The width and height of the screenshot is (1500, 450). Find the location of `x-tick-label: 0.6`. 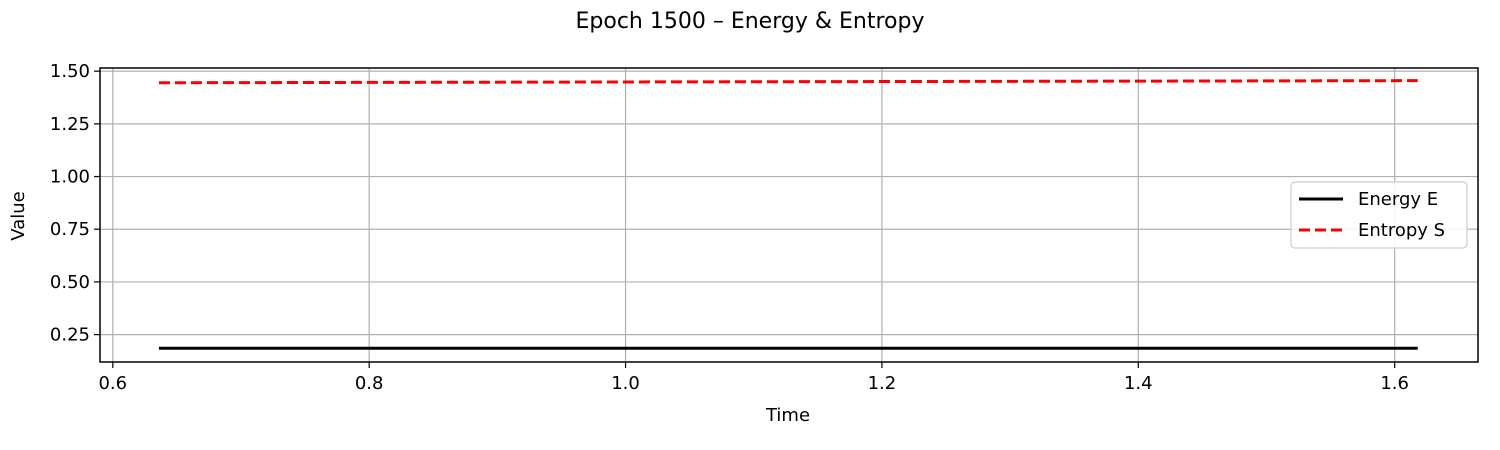

x-tick-label: 0.6 is located at coordinates (112, 383).